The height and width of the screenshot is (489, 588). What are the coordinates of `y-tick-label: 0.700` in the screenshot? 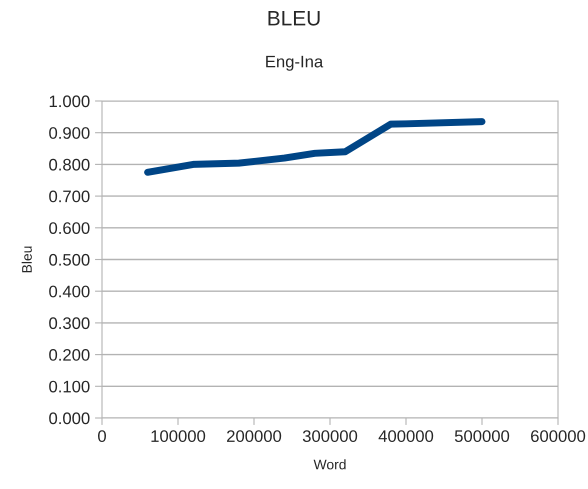 It's located at (69, 196).